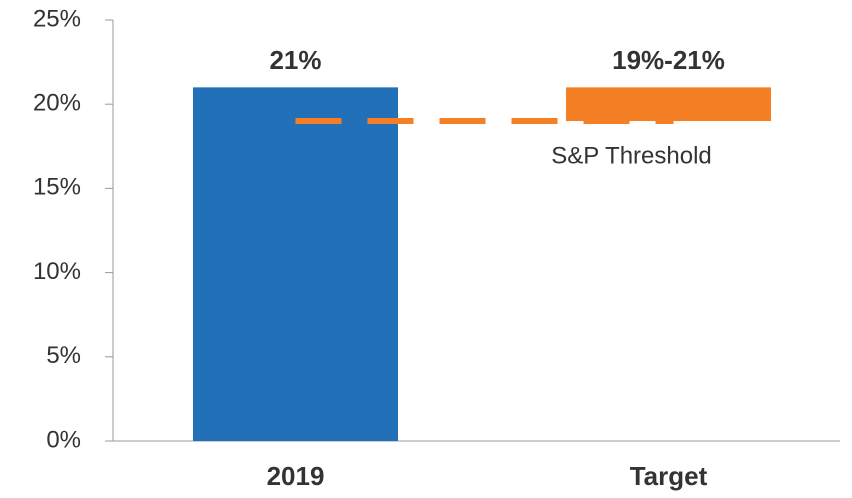  I want to click on bar, so click(668, 104).